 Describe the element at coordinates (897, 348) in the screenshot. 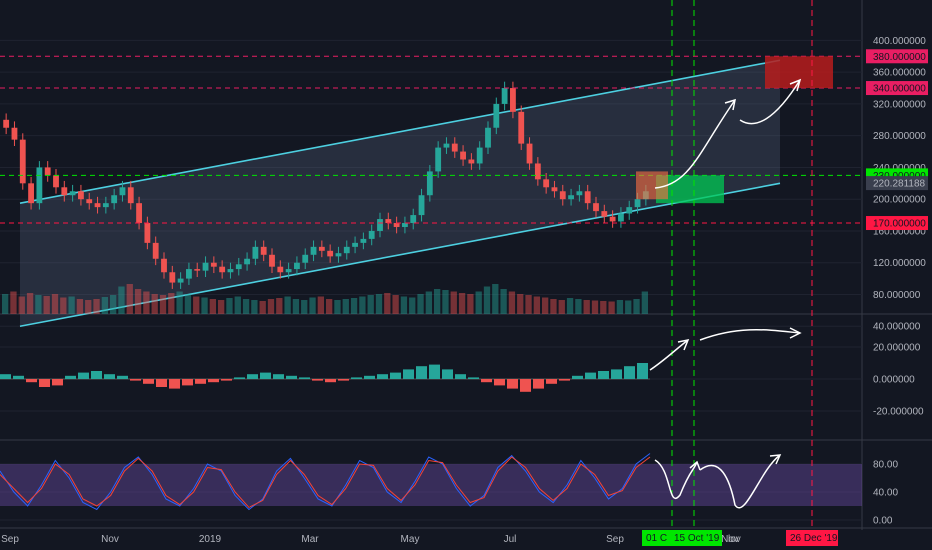

I see `macd-tick-label: 20.000000` at that location.